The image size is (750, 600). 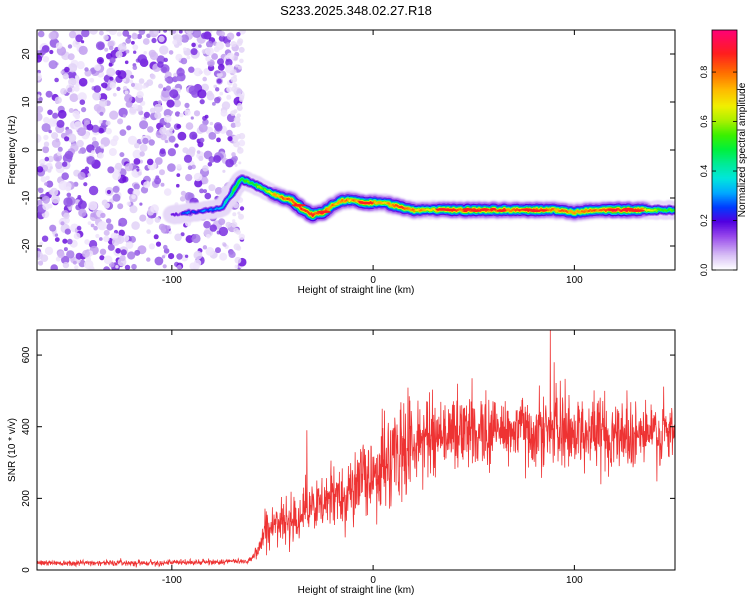 I want to click on colorbar-strip, so click(x=724, y=150).